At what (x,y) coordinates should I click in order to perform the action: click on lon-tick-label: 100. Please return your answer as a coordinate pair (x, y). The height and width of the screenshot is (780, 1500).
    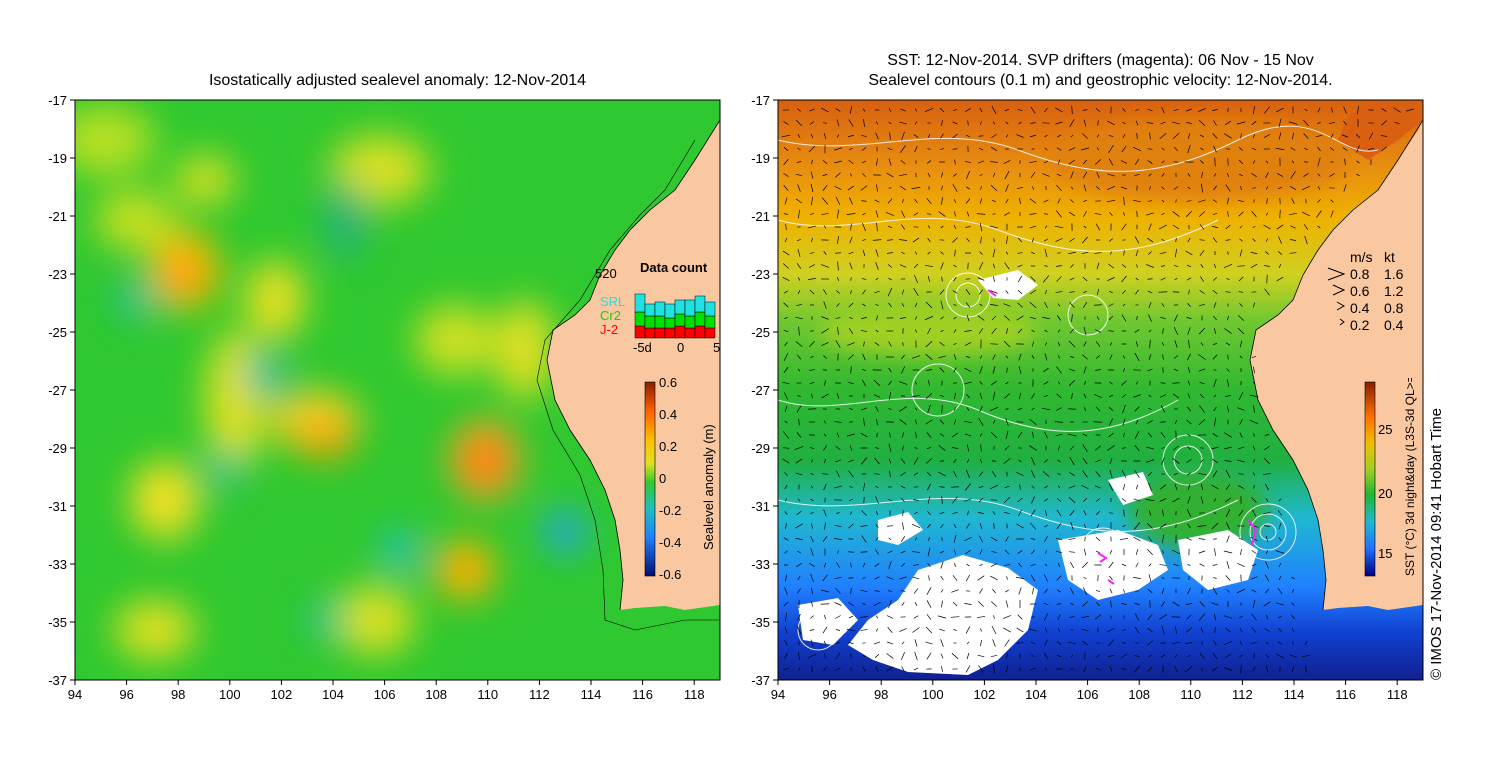
    Looking at the image, I should click on (933, 694).